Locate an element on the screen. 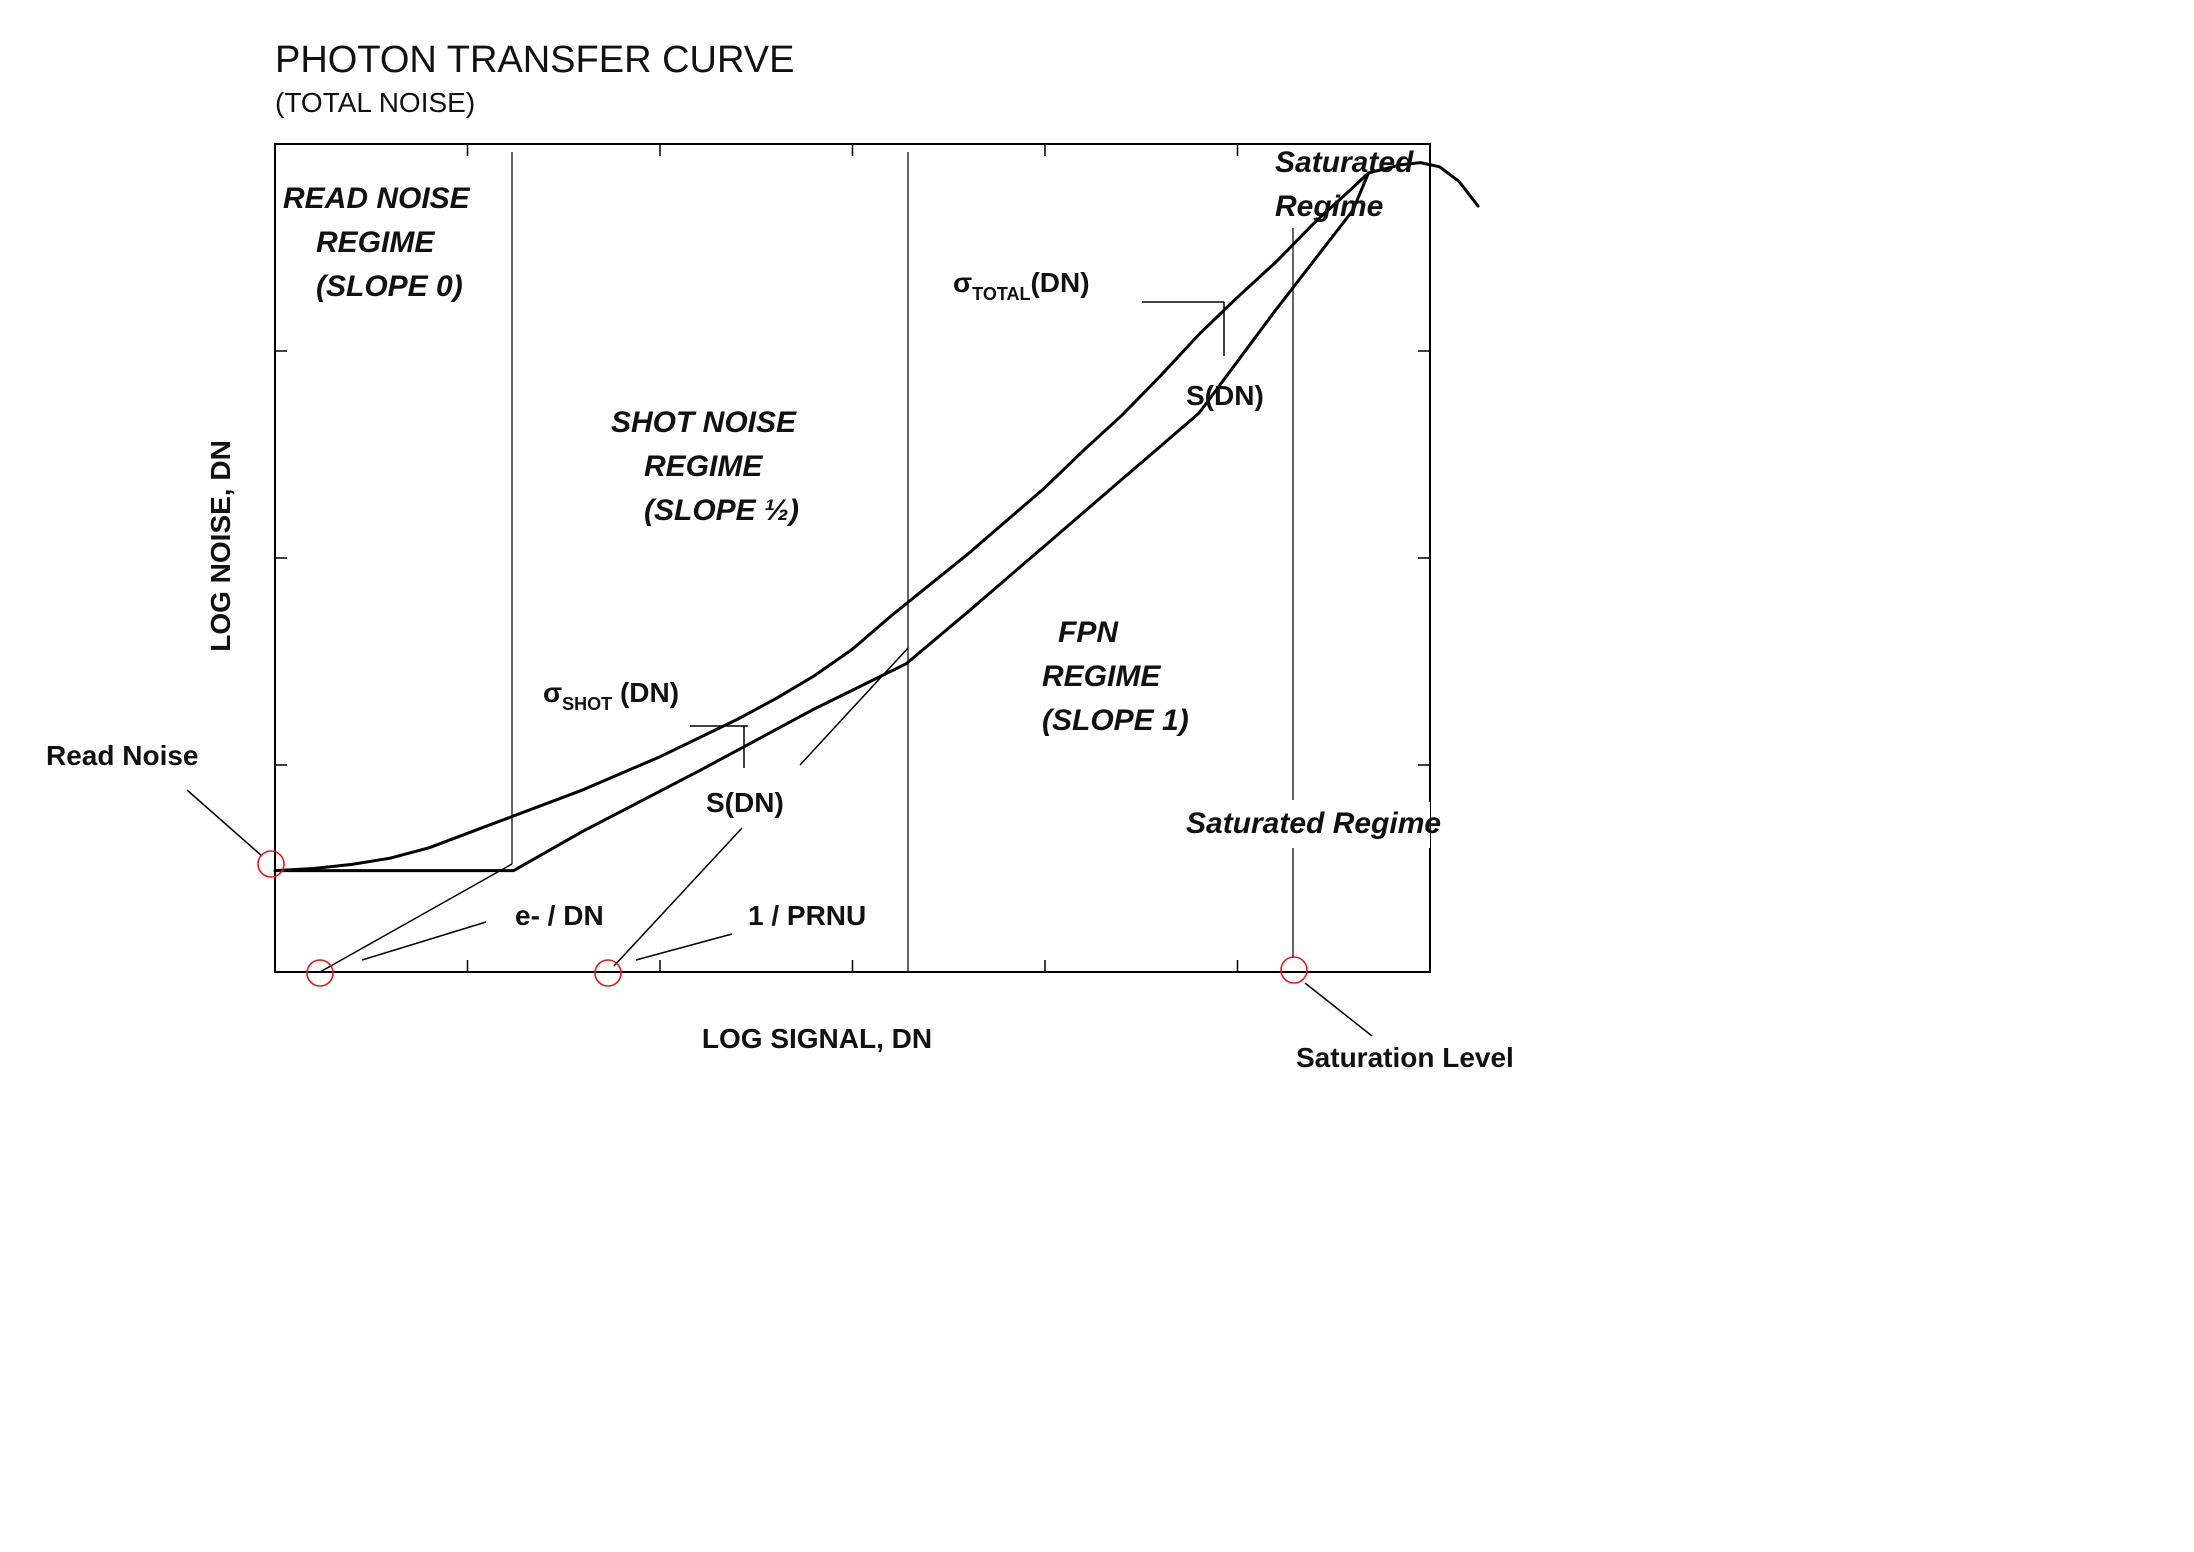 This screenshot has width=2194, height=1552. saturated-regime-label-backdrop is located at coordinates (1299, 825).